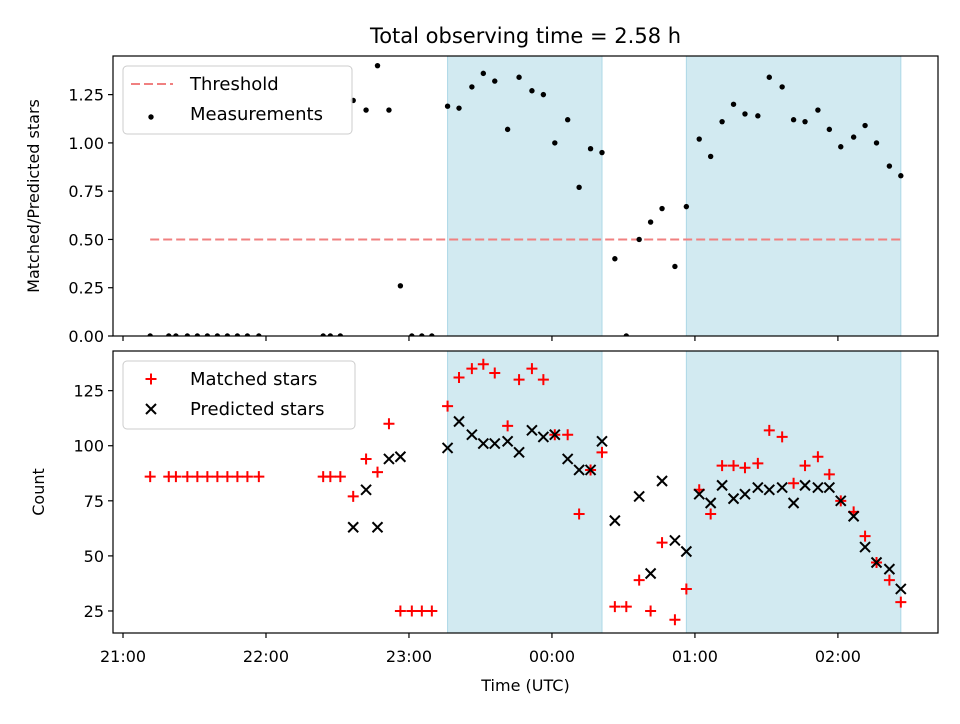  I want to click on x-tick-label: 01:00, so click(695, 656).